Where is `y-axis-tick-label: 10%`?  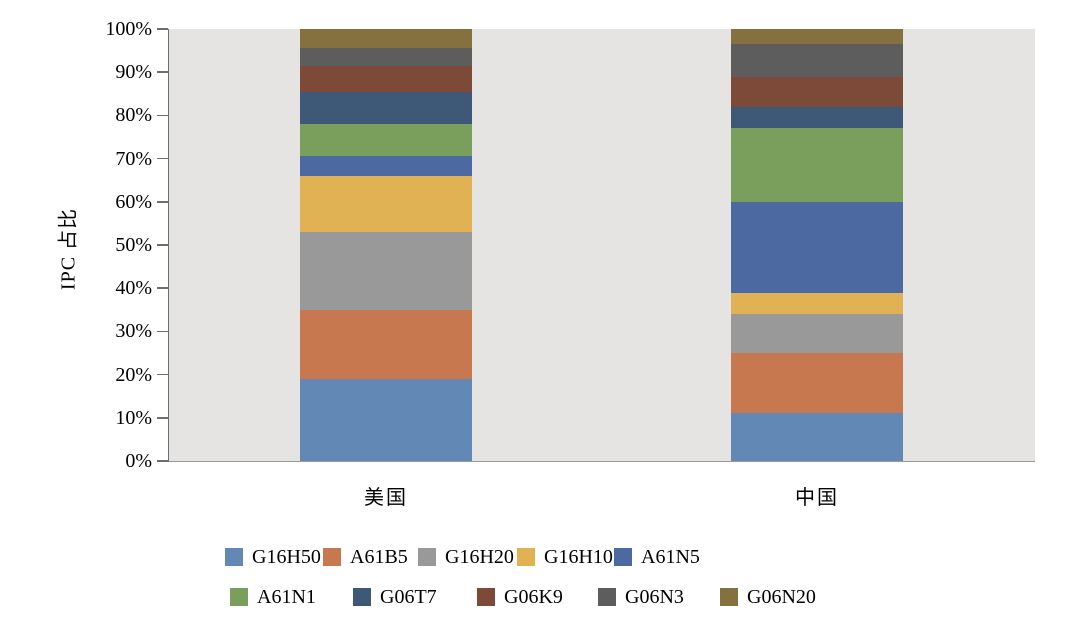
y-axis-tick-label: 10% is located at coordinates (133, 417).